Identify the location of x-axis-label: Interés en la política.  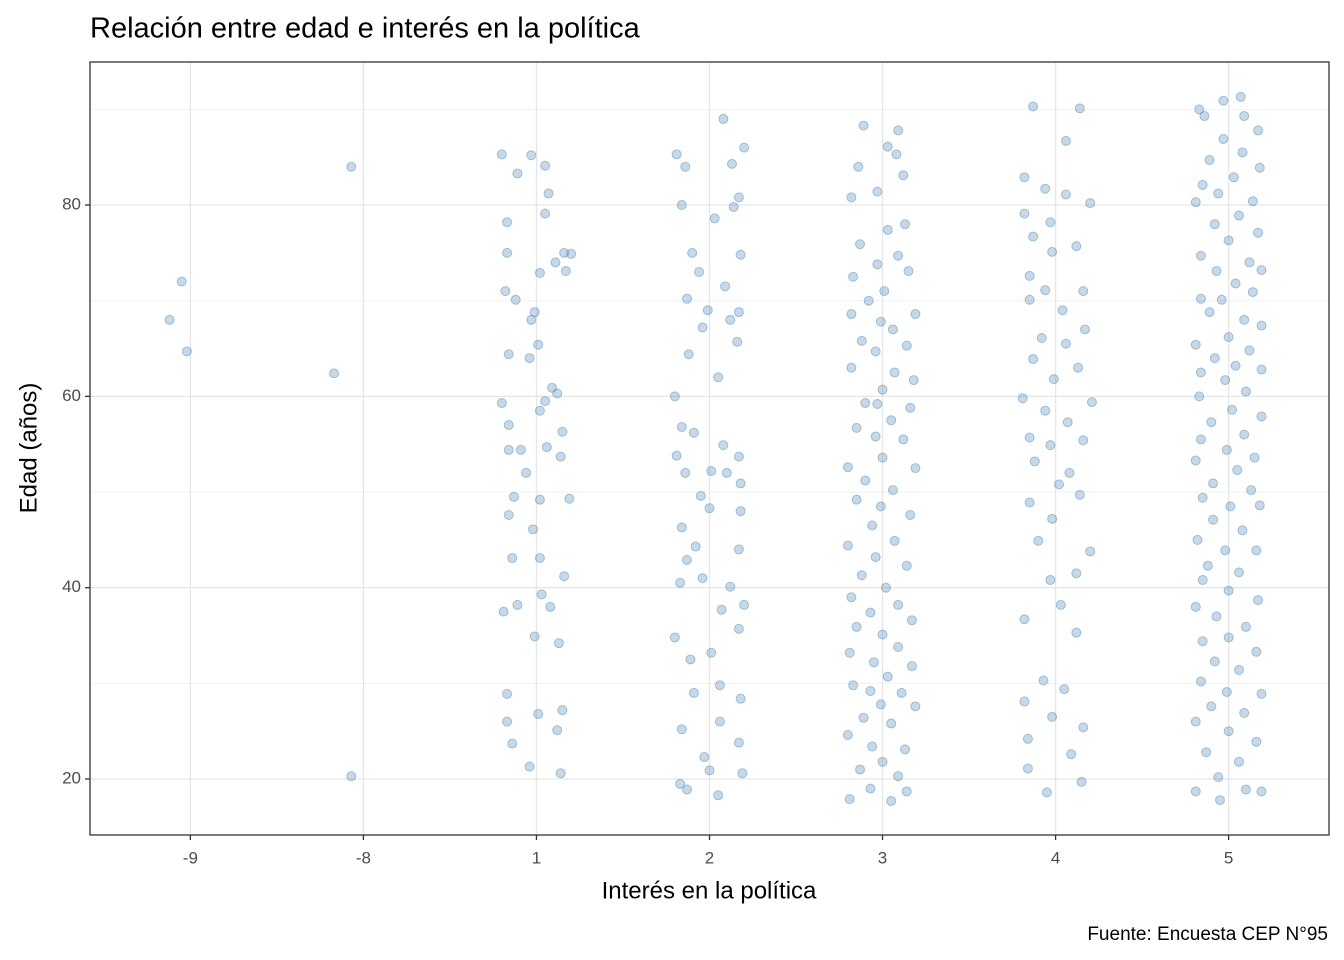
(709, 890).